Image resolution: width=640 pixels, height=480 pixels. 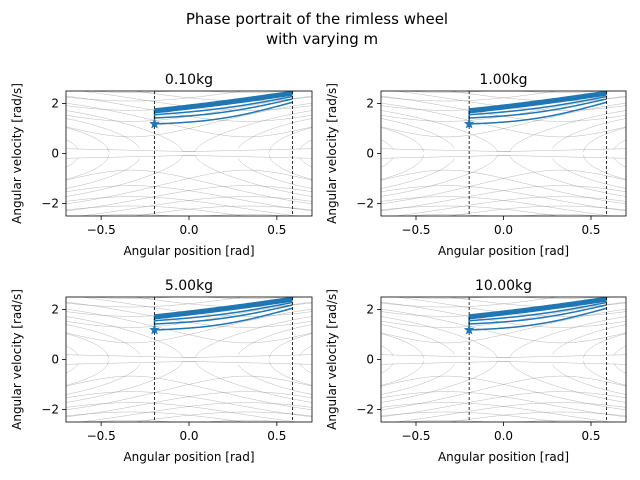 I want to click on subplot-title: 5.00kg, so click(x=189, y=286).